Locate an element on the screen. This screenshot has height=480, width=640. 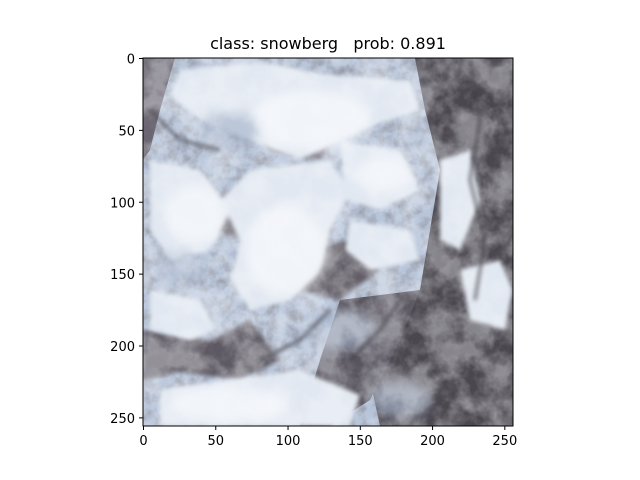
y-tick-label: 200 is located at coordinates (122, 347).